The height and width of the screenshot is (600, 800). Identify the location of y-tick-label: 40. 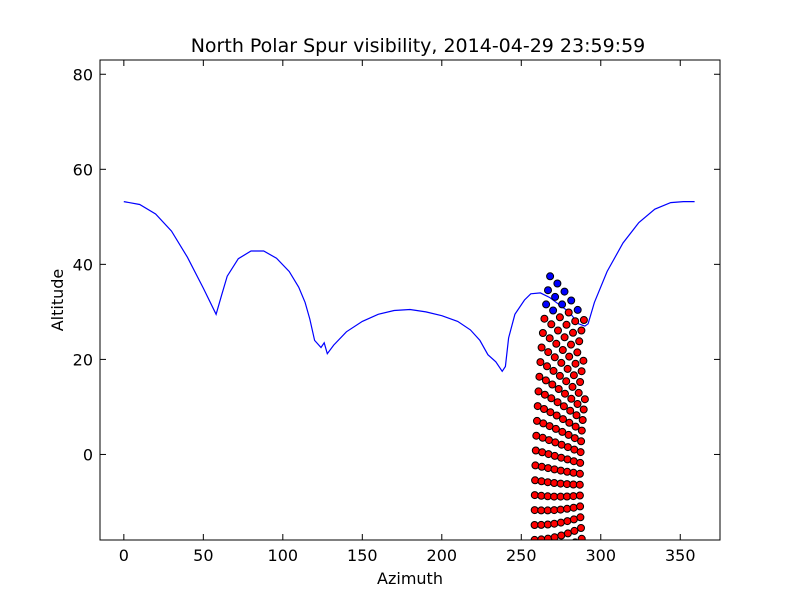
(83, 264).